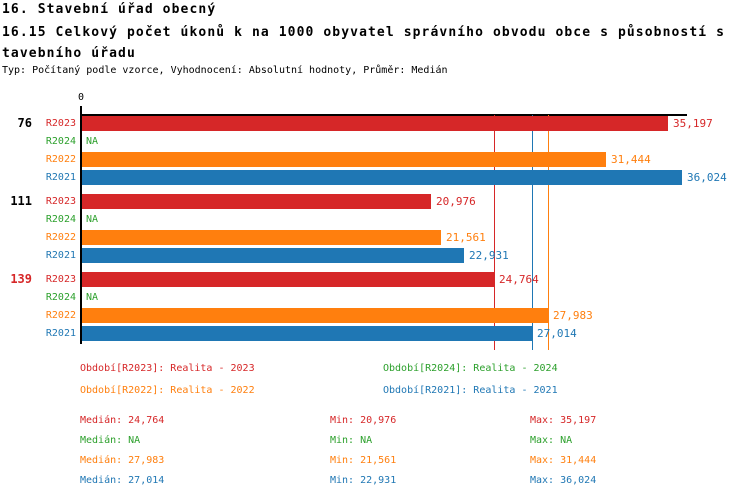 This screenshot has height=498, width=750. What do you see at coordinates (363, 480) in the screenshot?
I see `stat-cell-blue: Min: 22,931` at bounding box center [363, 480].